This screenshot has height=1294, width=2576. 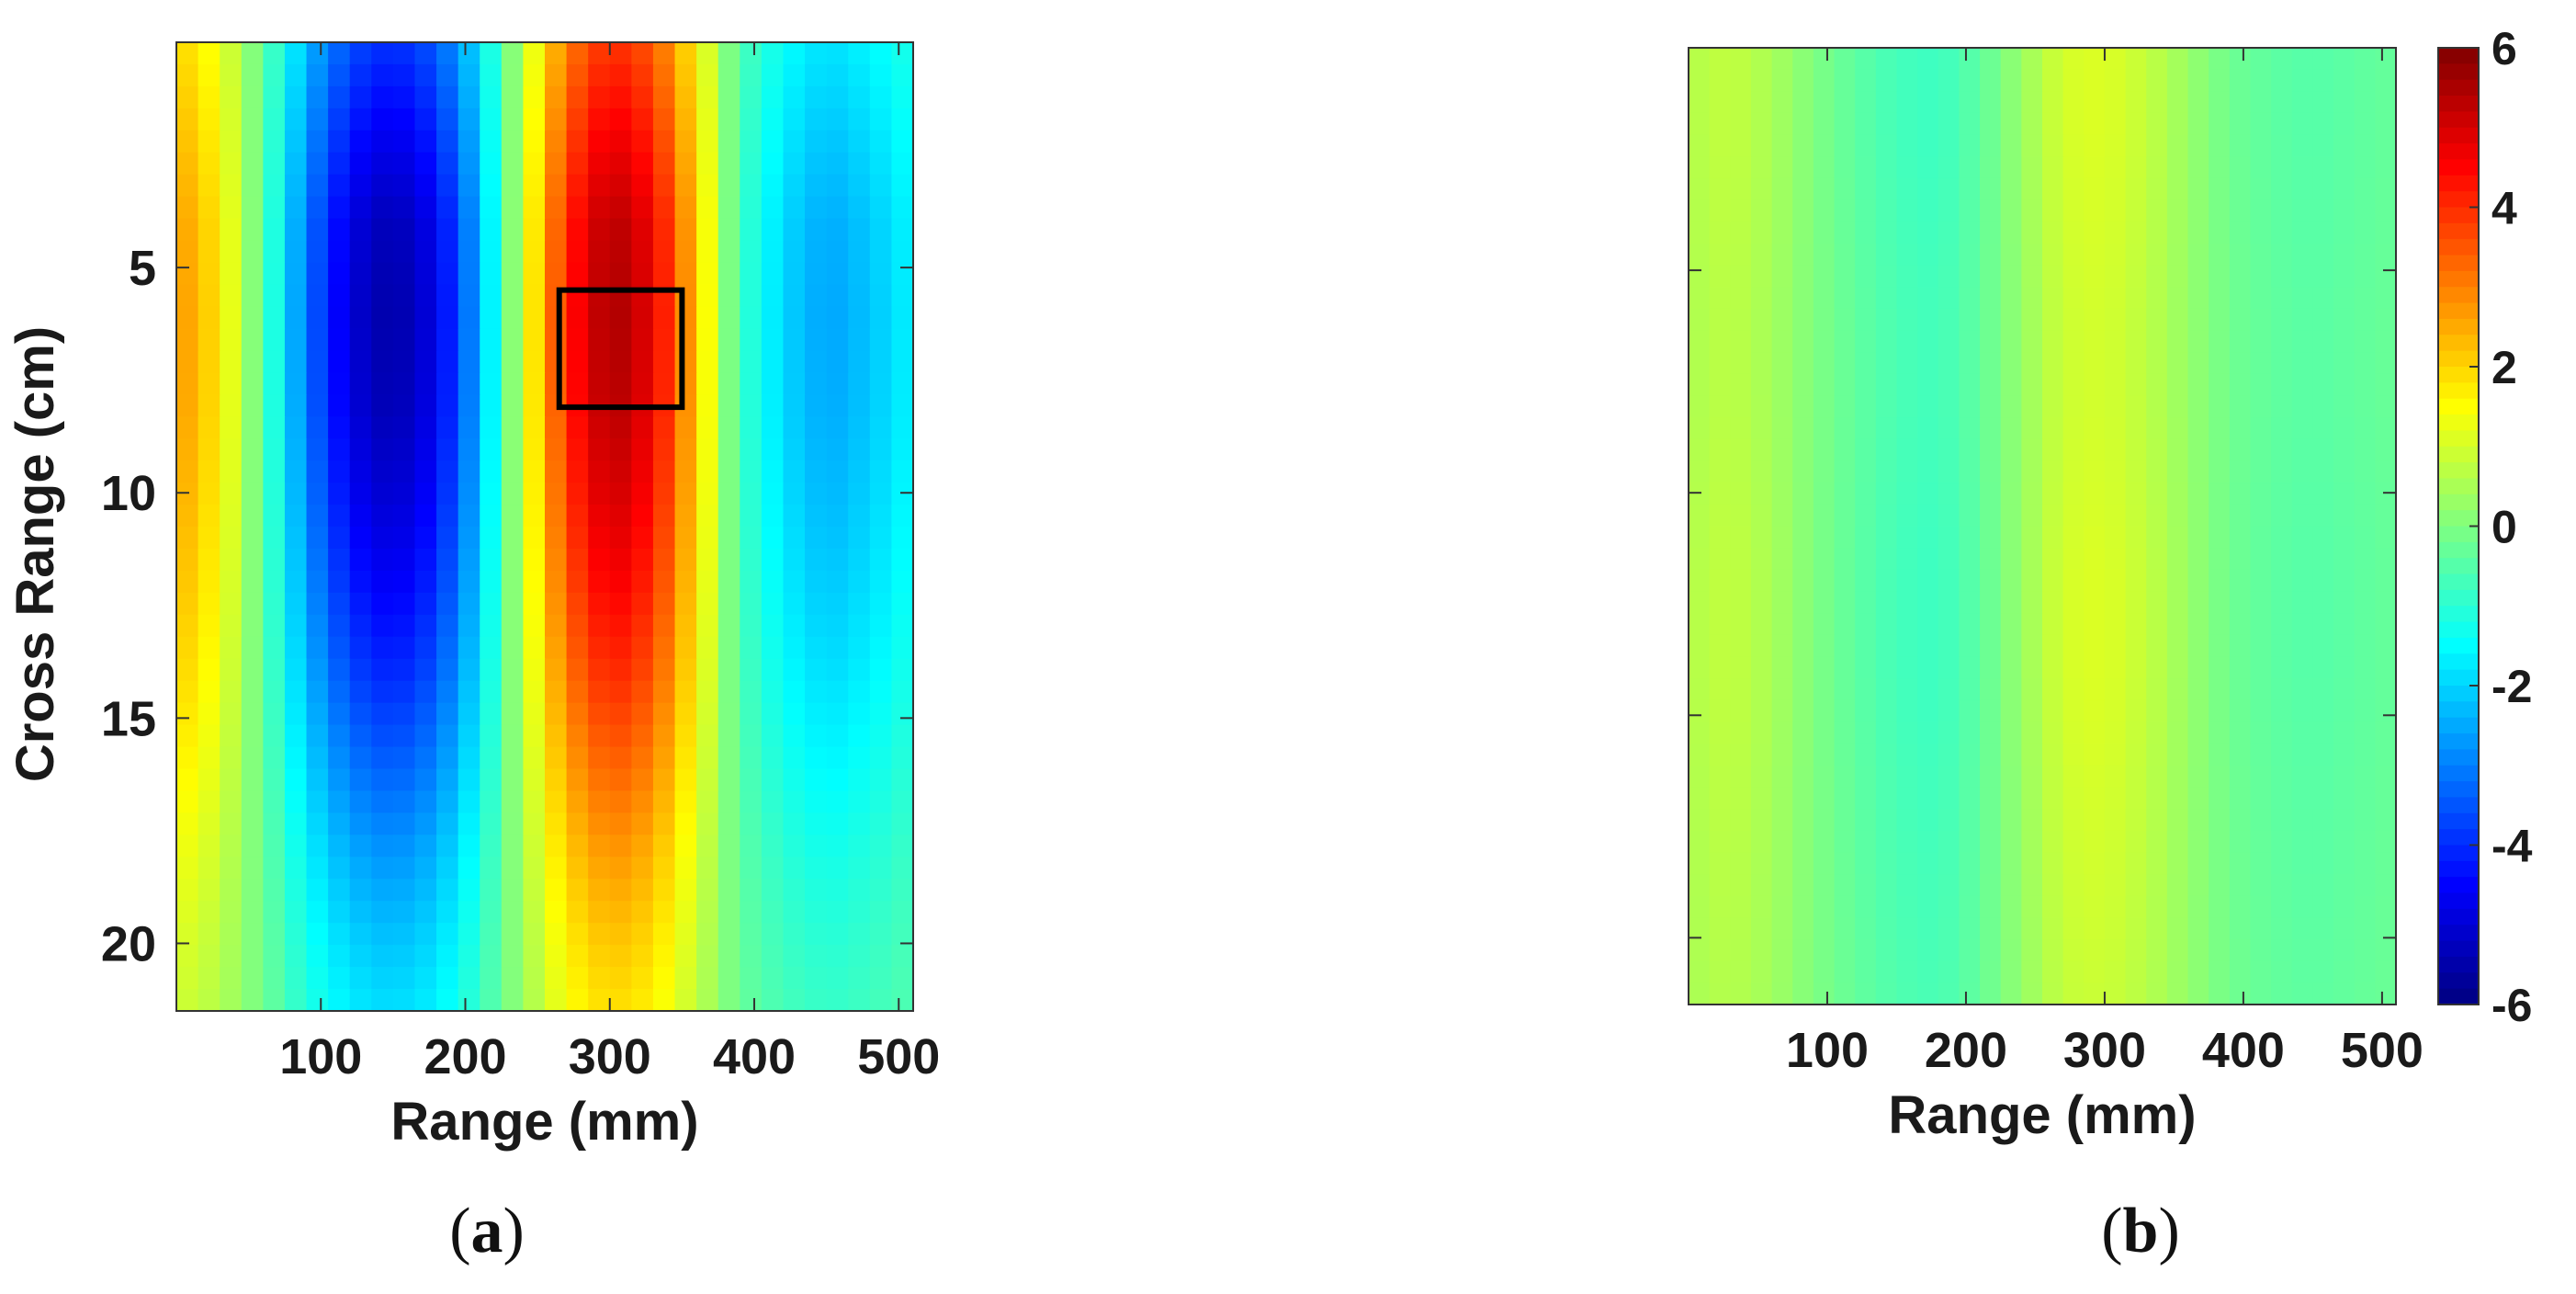 What do you see at coordinates (35, 554) in the screenshot?
I see `y-axis-title: Cross Range (cm)` at bounding box center [35, 554].